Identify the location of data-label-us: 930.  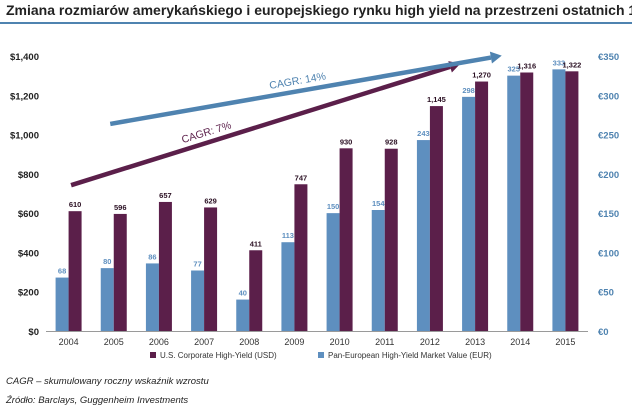
(346, 141).